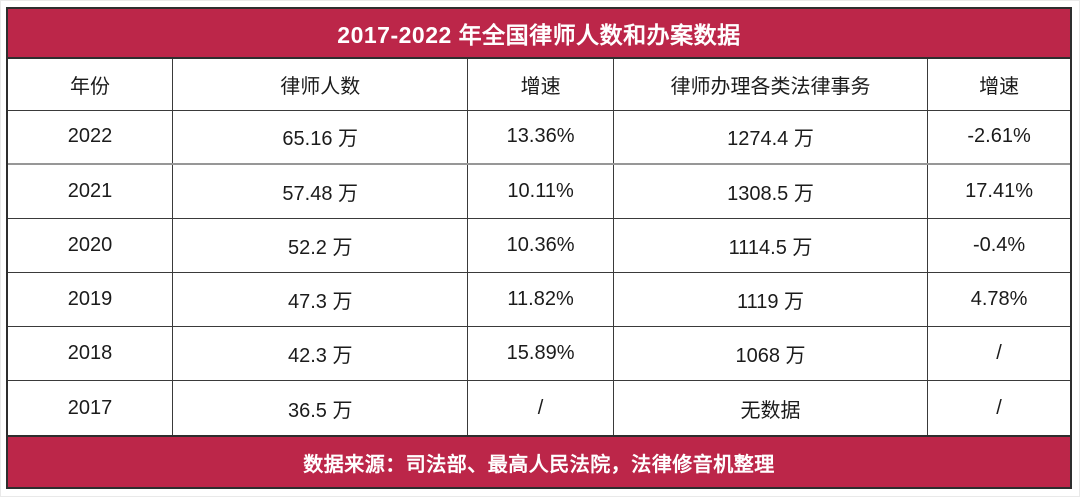 The image size is (1080, 497). I want to click on table-row-2018: 2018 42.3 万 15.89% 1068 万 /, so click(539, 354).